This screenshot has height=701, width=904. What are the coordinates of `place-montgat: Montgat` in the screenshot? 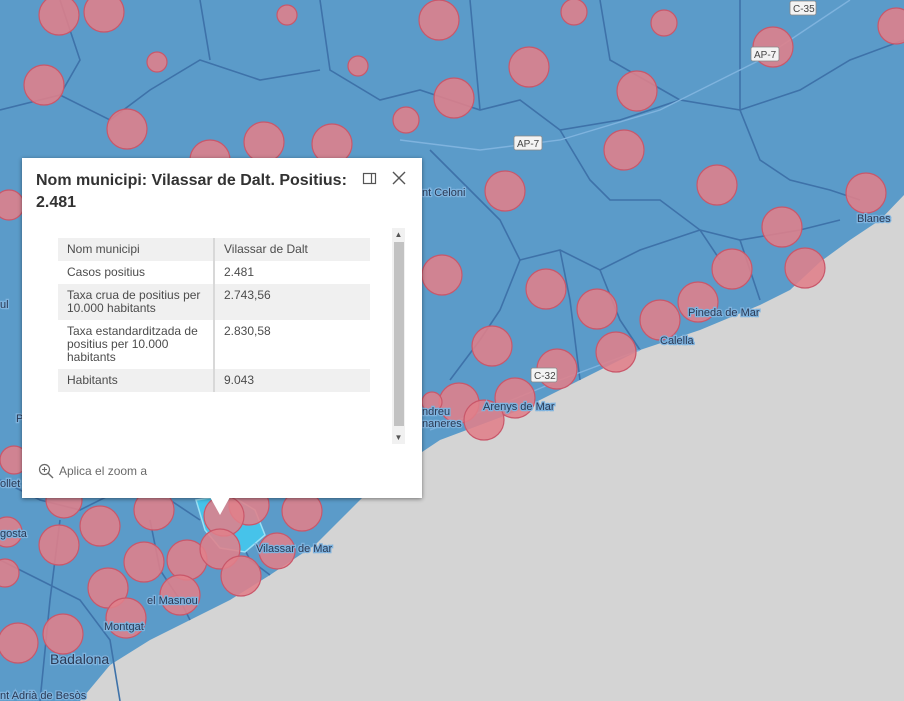 It's located at (124, 627).